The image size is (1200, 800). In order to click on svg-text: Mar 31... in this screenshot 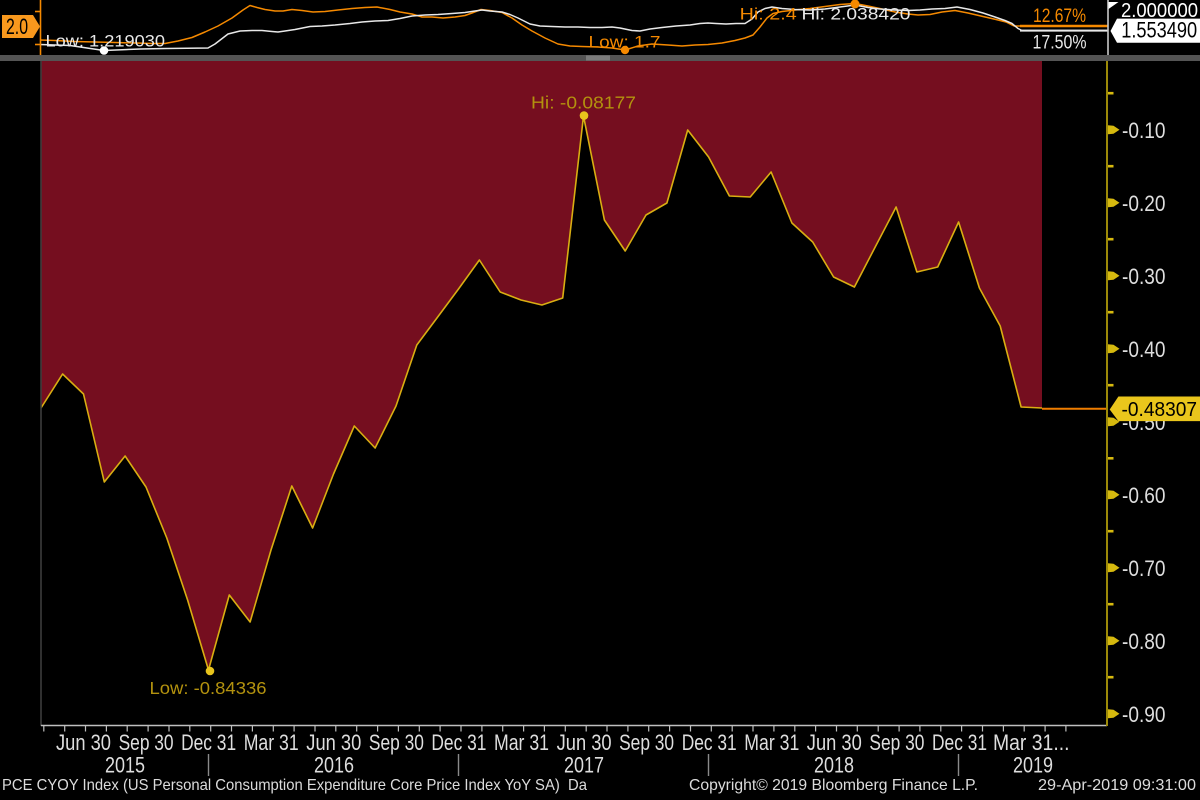, I will do `click(1031, 742)`.